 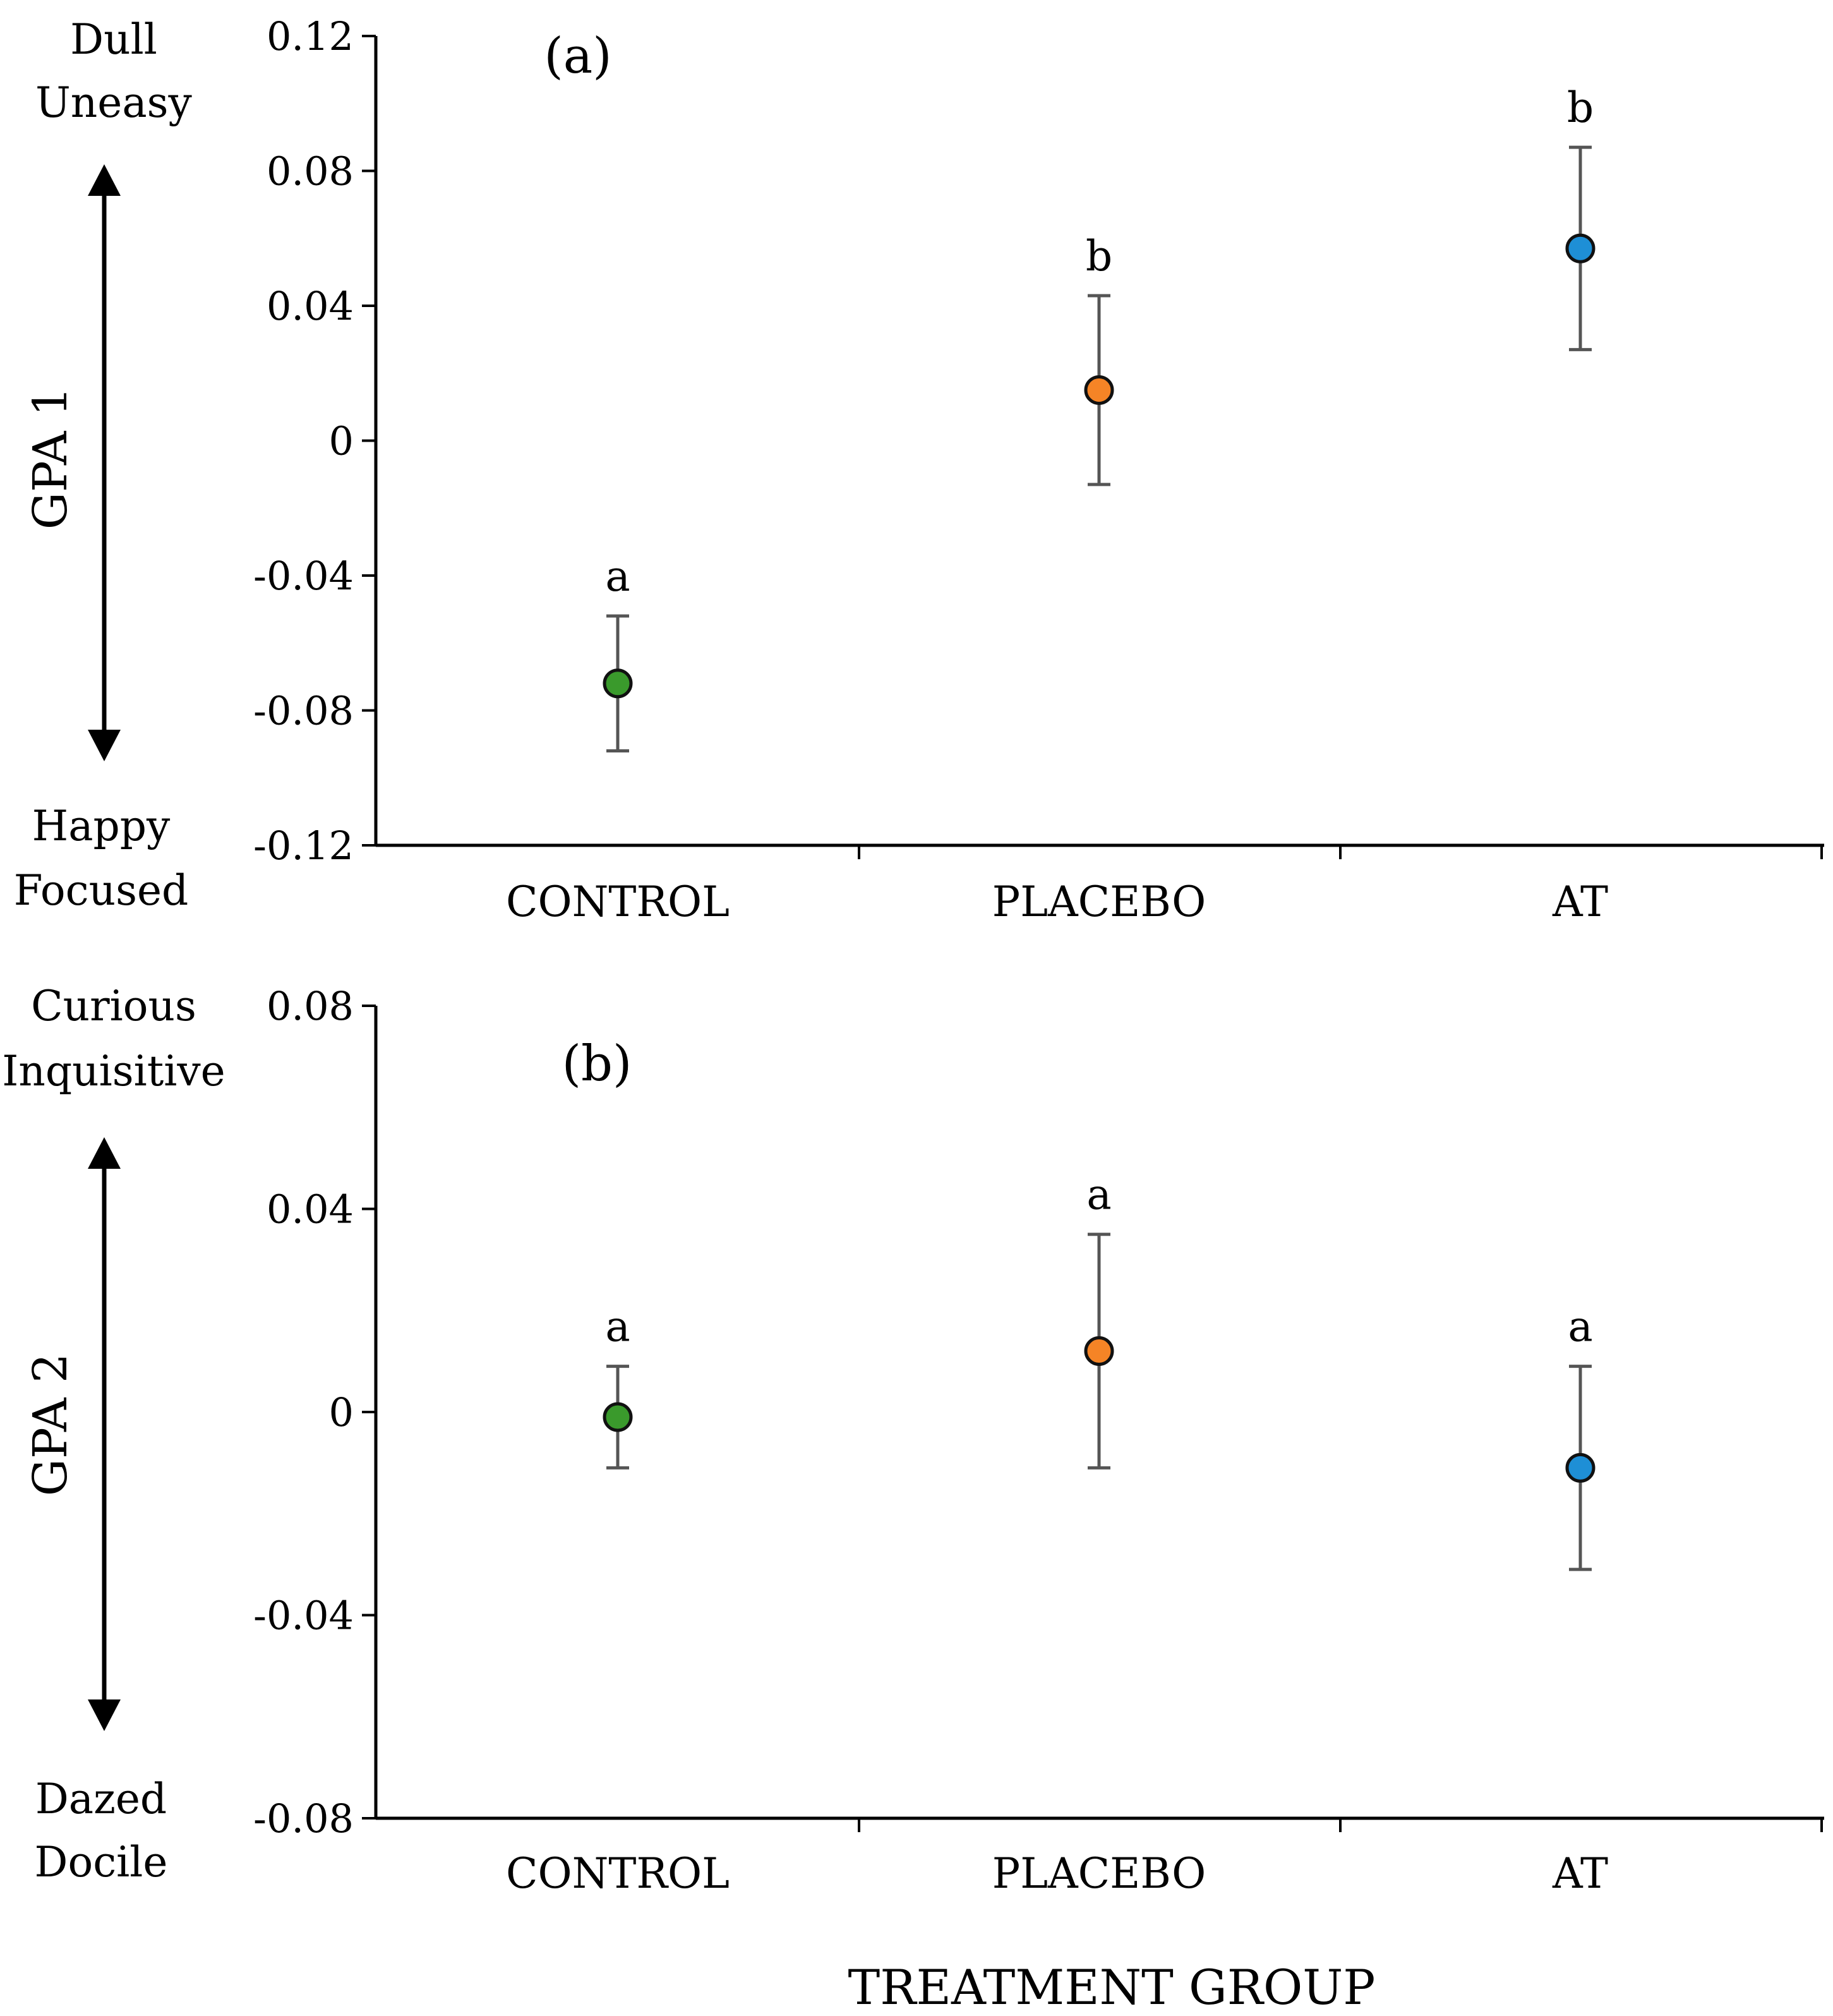 What do you see at coordinates (101, 1799) in the screenshot?
I see `pole-bottom-label: Dazed` at bounding box center [101, 1799].